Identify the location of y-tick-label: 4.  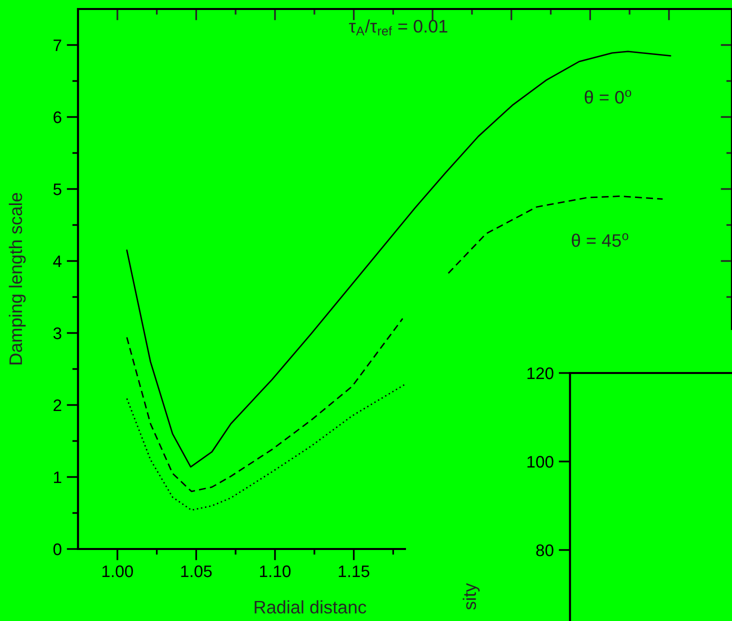
(57, 262).